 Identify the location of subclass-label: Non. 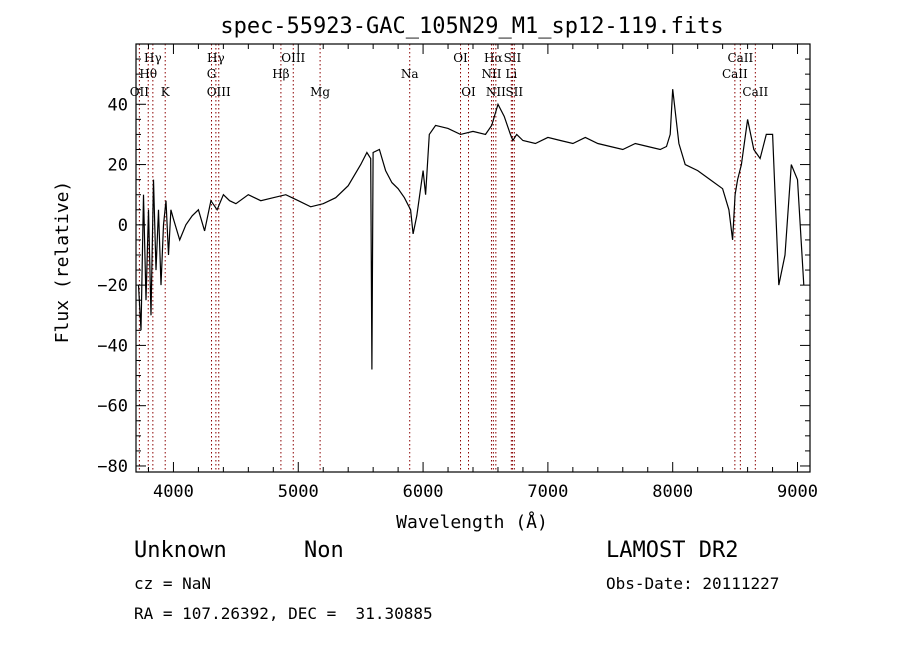
(324, 550).